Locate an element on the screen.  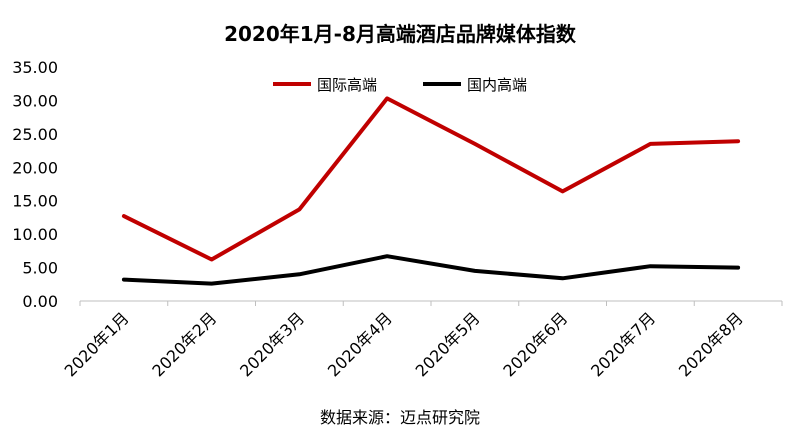
y-tick-label: 35.00 is located at coordinates (35, 67).